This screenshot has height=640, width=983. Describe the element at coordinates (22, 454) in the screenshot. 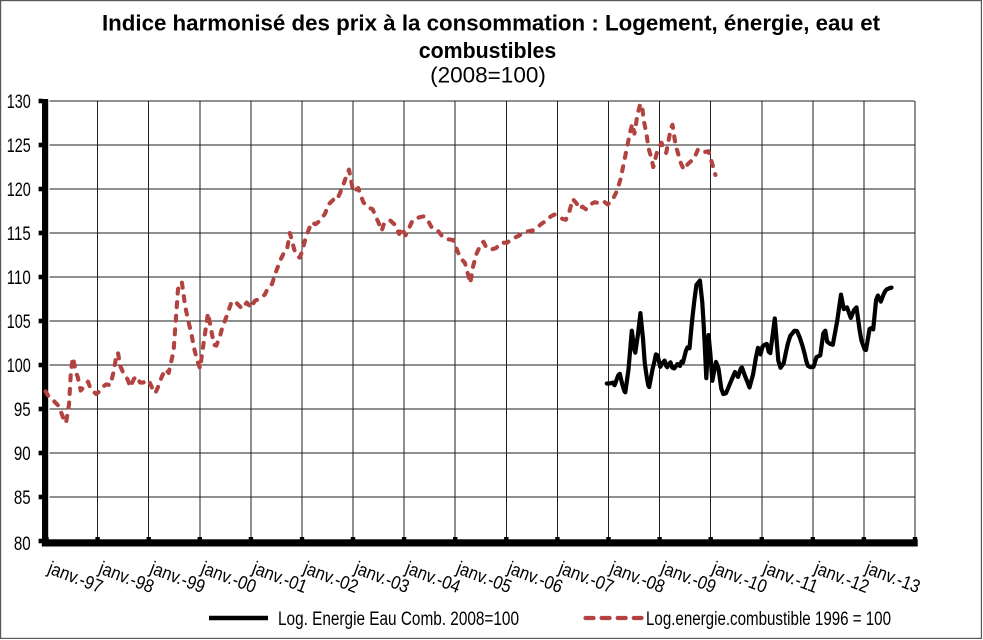

I see `svg-text: 90` at that location.